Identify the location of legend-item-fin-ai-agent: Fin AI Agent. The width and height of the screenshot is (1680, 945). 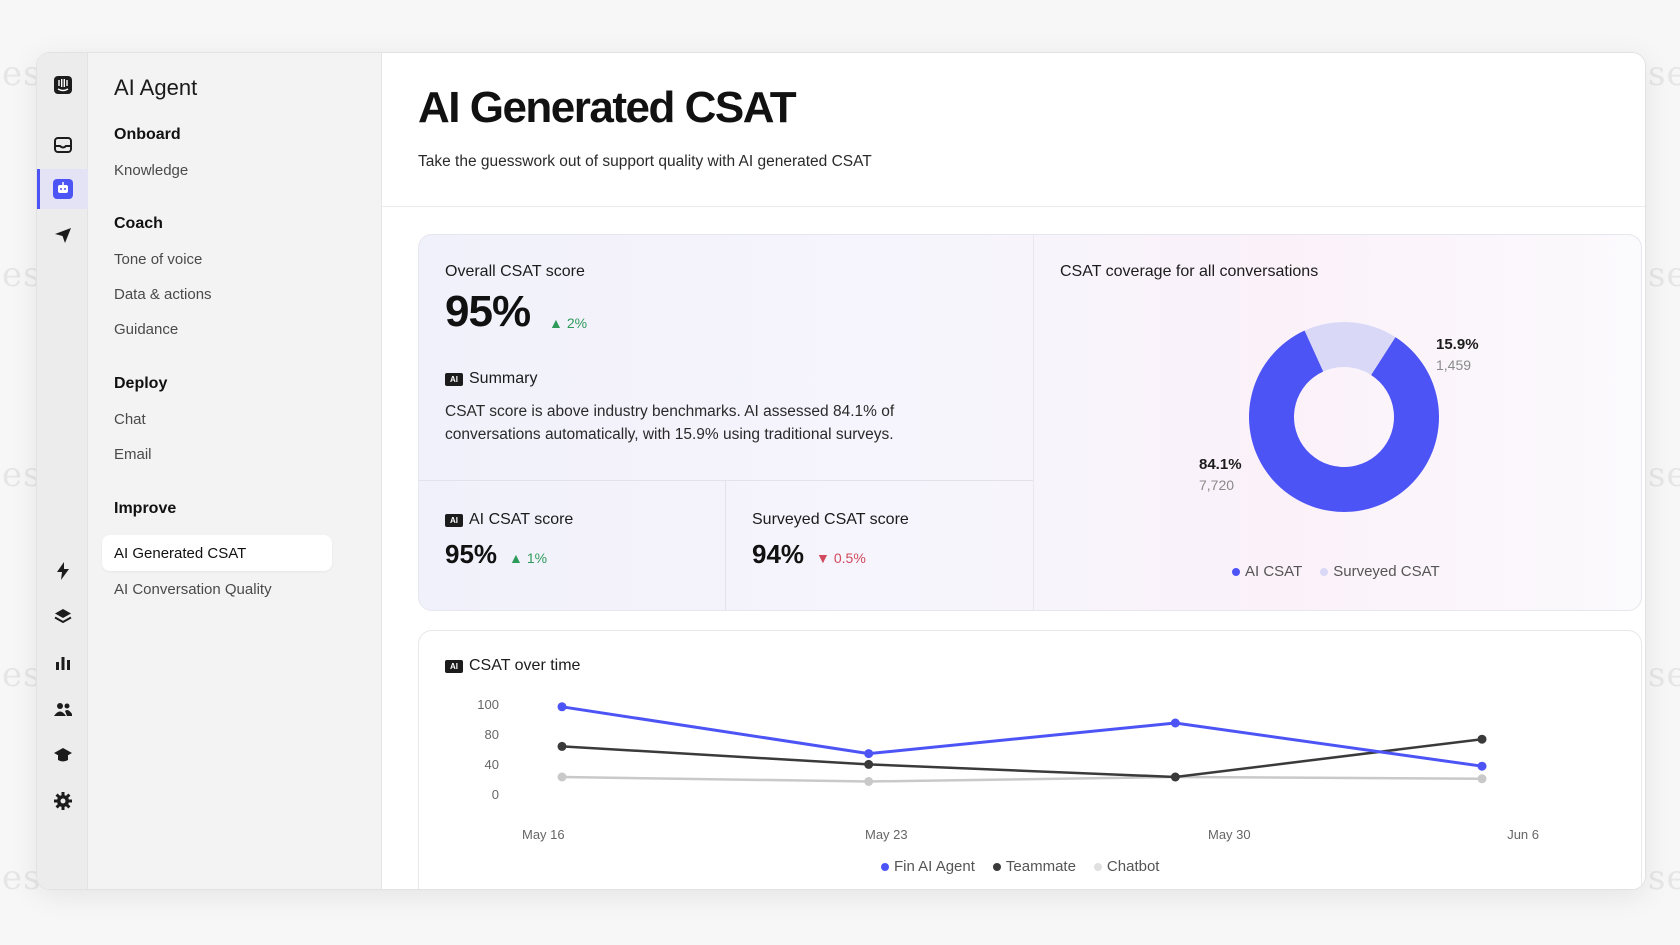
(928, 866).